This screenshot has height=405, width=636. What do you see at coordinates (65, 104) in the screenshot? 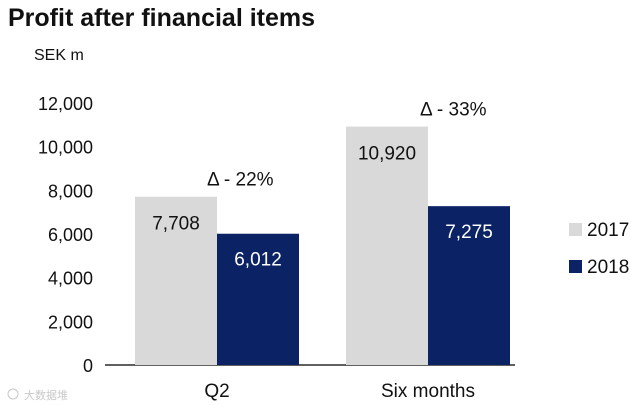
I see `y-tick-label: 12,000` at bounding box center [65, 104].